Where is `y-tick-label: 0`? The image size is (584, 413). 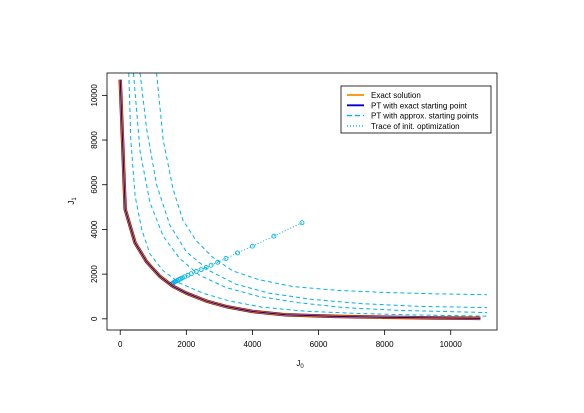 y-tick-label: 0 is located at coordinates (94, 318).